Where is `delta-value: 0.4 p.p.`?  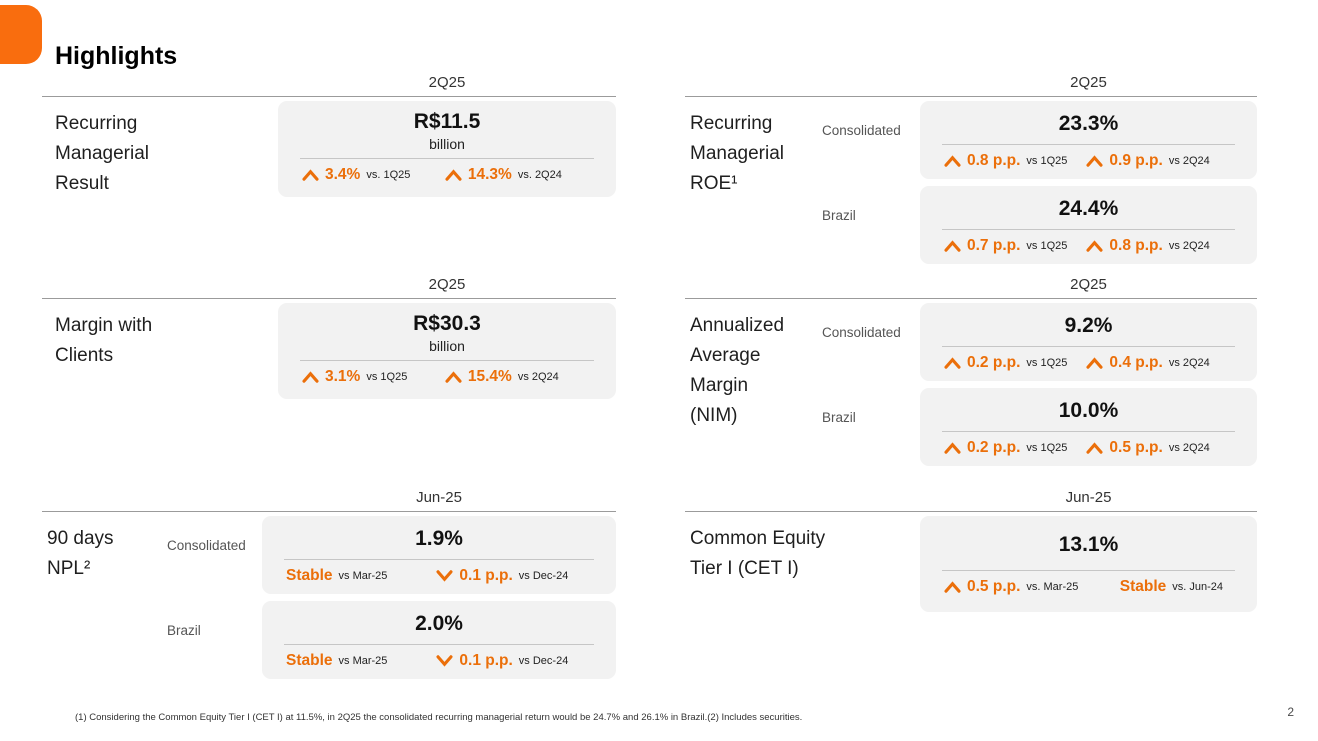
delta-value: 0.4 p.p. is located at coordinates (1136, 362).